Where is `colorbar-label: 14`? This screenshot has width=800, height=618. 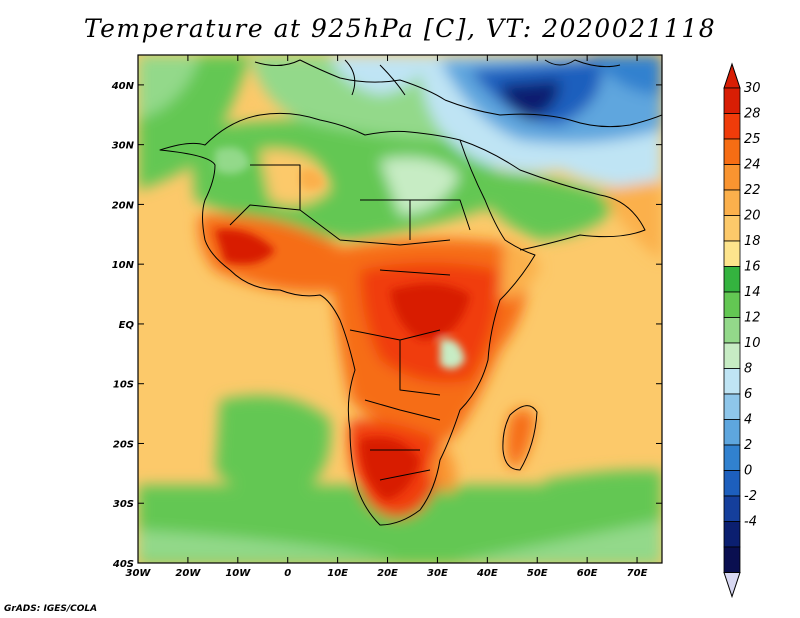
colorbar-label: 14 is located at coordinates (752, 292).